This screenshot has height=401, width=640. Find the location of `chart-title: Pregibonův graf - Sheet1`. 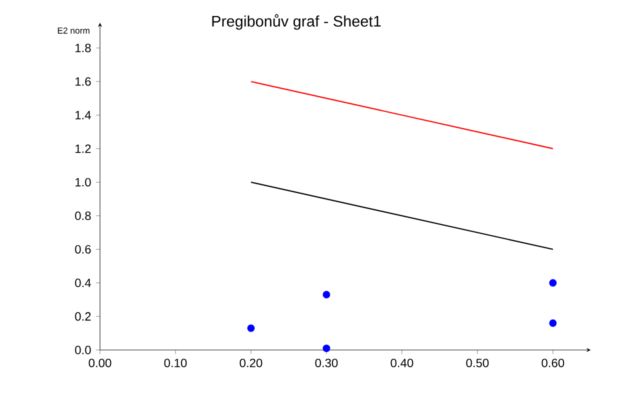

chart-title: Pregibonův graf - Sheet1 is located at coordinates (296, 22).